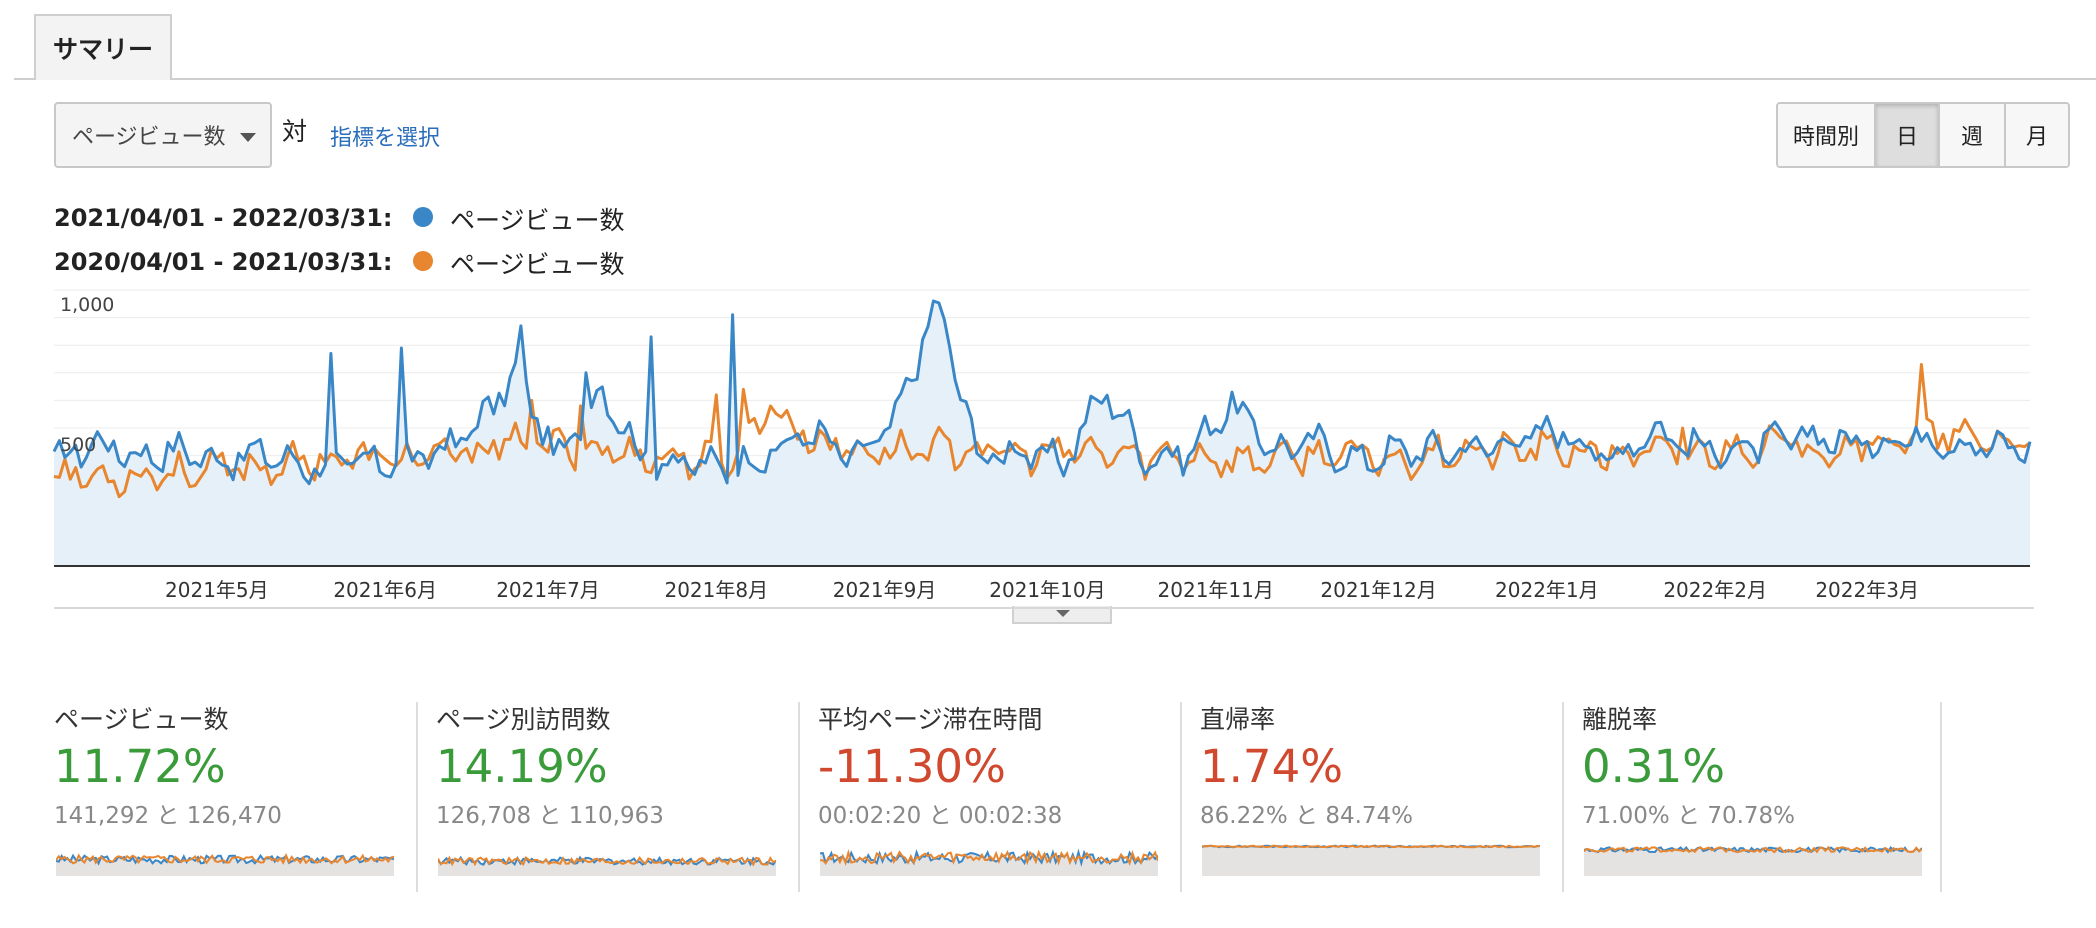  Describe the element at coordinates (940, 816) in the screenshot. I see `metric-comparison: 00:02:20 と 00:02:38` at that location.